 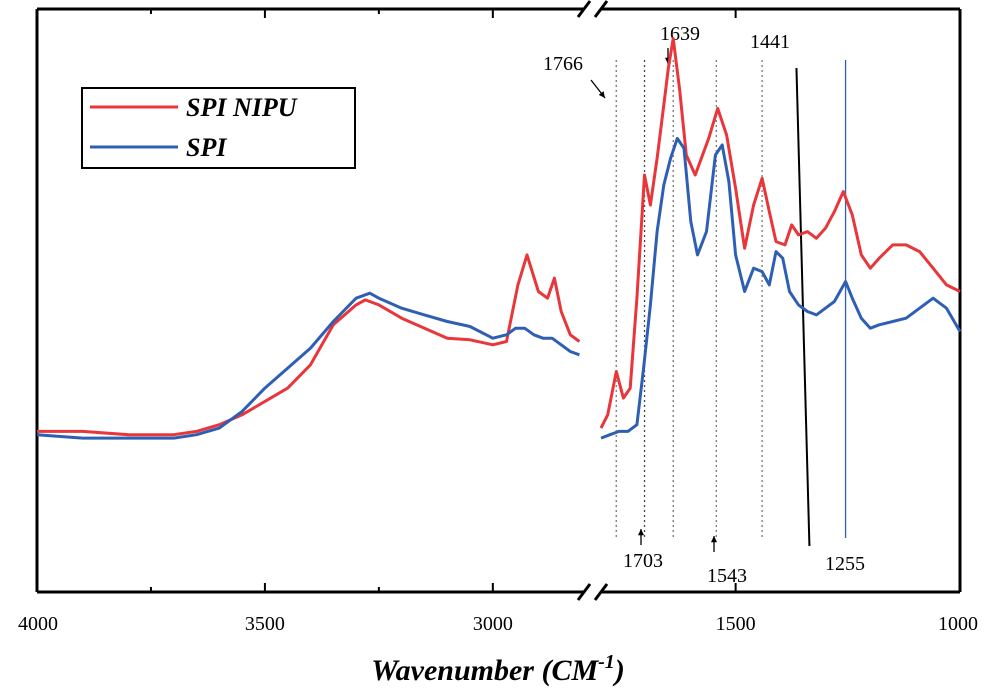 I want to click on series-line-spi-seg0, so click(x=308, y=365).